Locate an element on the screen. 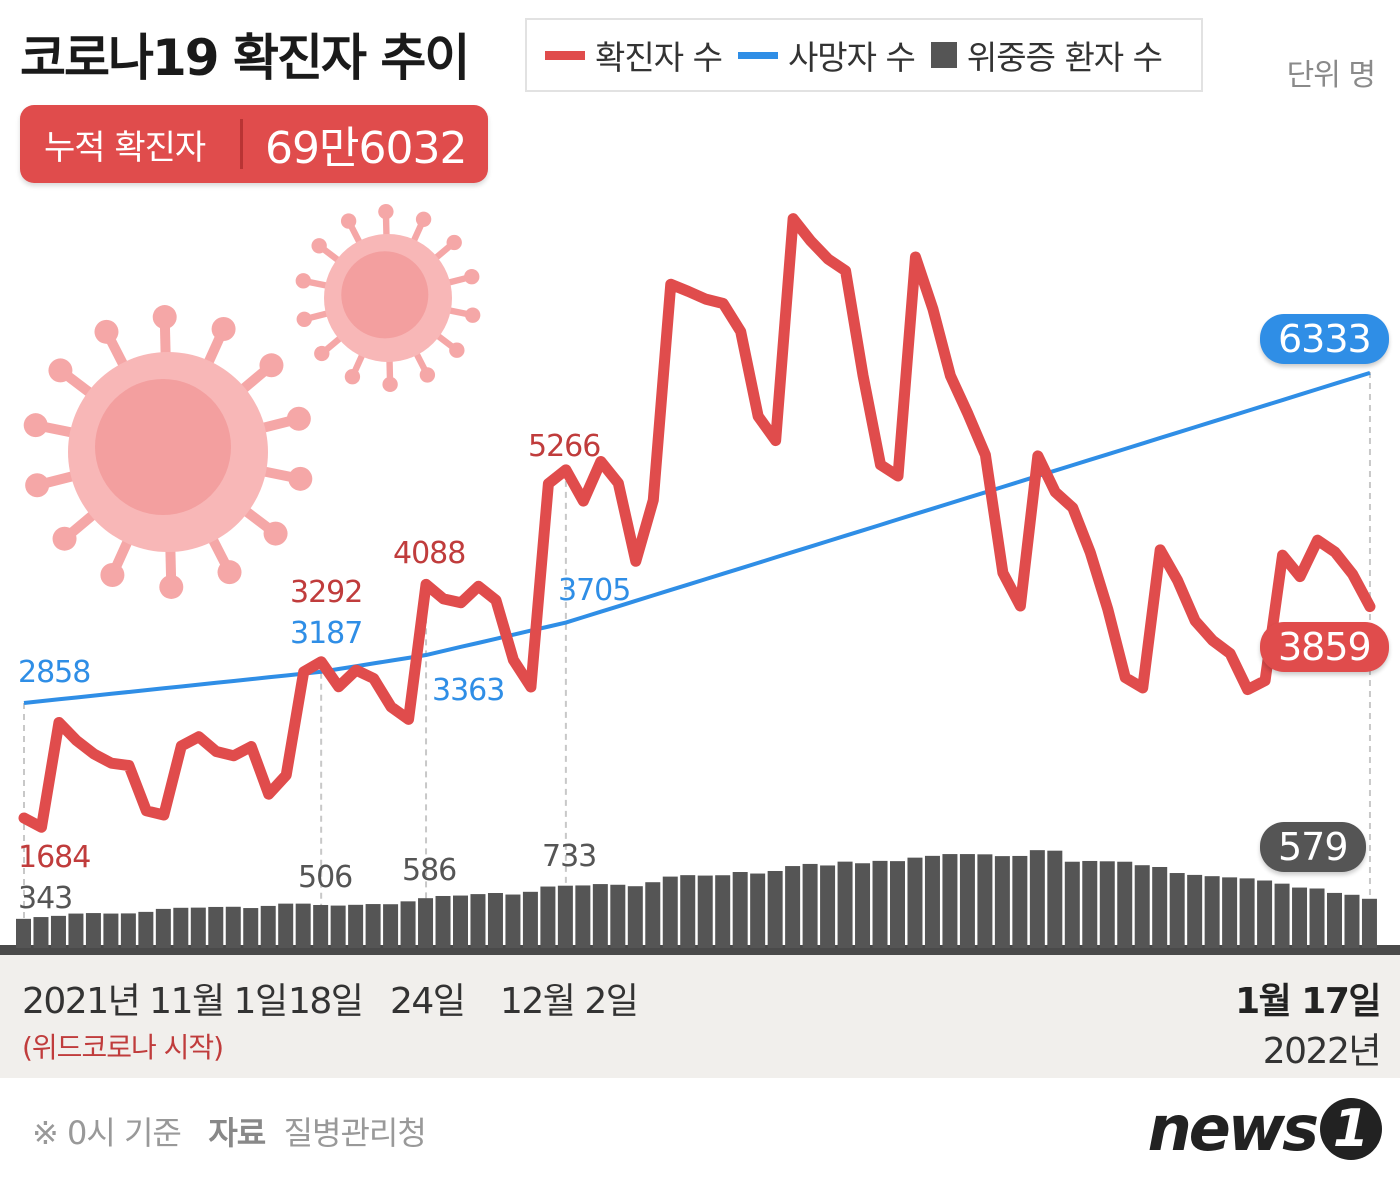 The height and width of the screenshot is (1181, 1400). x-label-end-year: 2022년 is located at coordinates (1322, 1051).